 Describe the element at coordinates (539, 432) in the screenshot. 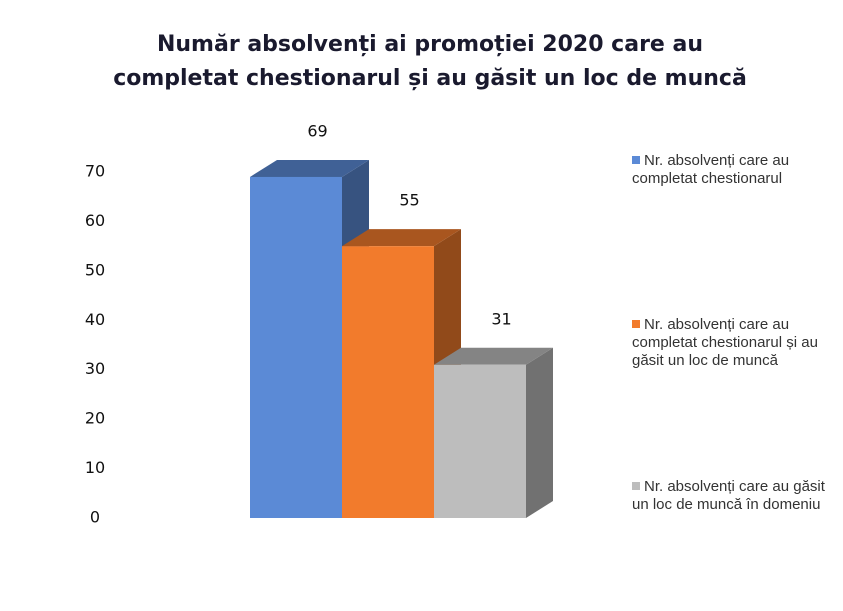

I see `bar-side` at that location.